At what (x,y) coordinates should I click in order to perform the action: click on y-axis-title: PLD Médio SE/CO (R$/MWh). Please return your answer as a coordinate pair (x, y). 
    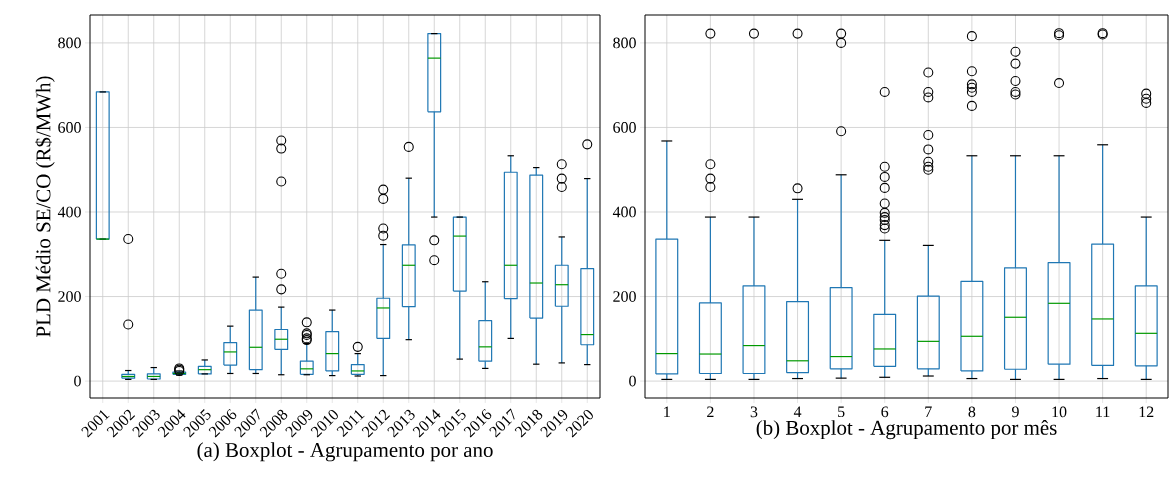
    Looking at the image, I should click on (45, 206).